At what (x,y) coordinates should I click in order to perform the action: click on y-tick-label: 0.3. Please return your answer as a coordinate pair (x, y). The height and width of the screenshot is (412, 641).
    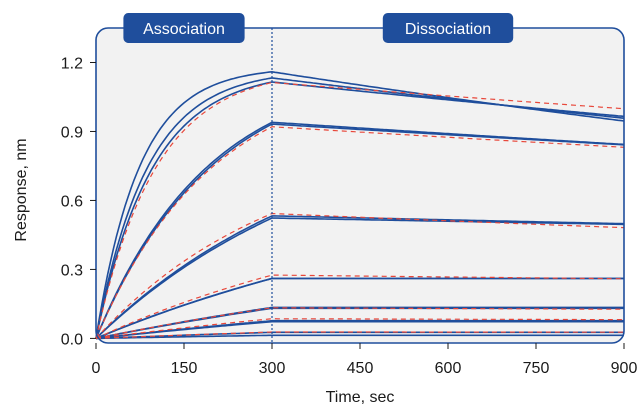
    Looking at the image, I should click on (72, 270).